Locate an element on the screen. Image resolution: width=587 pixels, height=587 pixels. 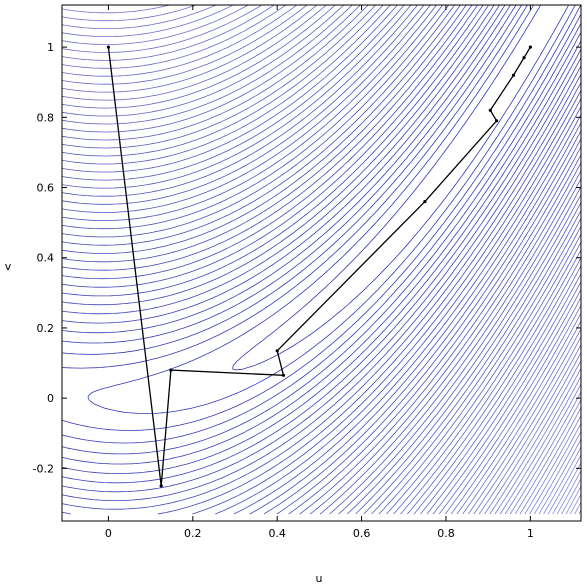
x-axis-label: u is located at coordinates (319, 578).